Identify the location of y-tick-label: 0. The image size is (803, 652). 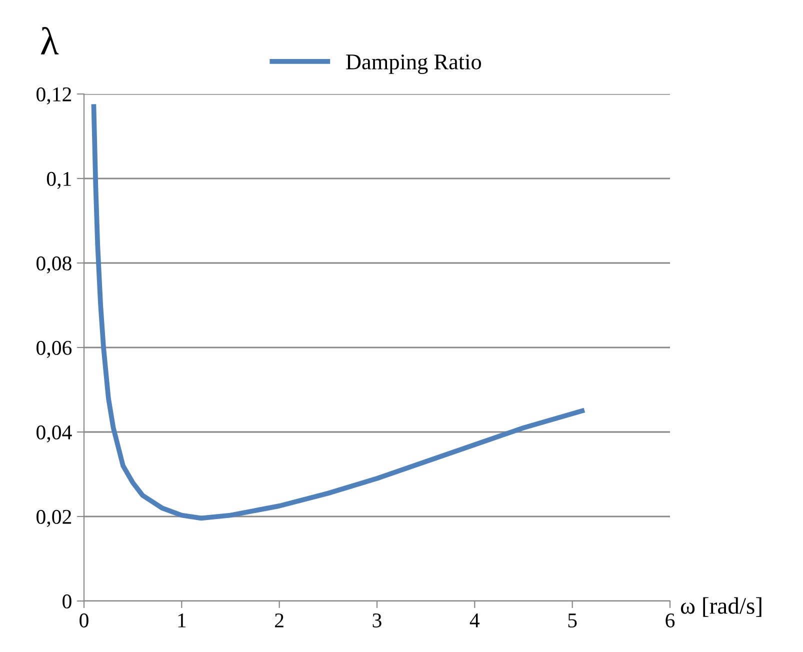
(67, 601).